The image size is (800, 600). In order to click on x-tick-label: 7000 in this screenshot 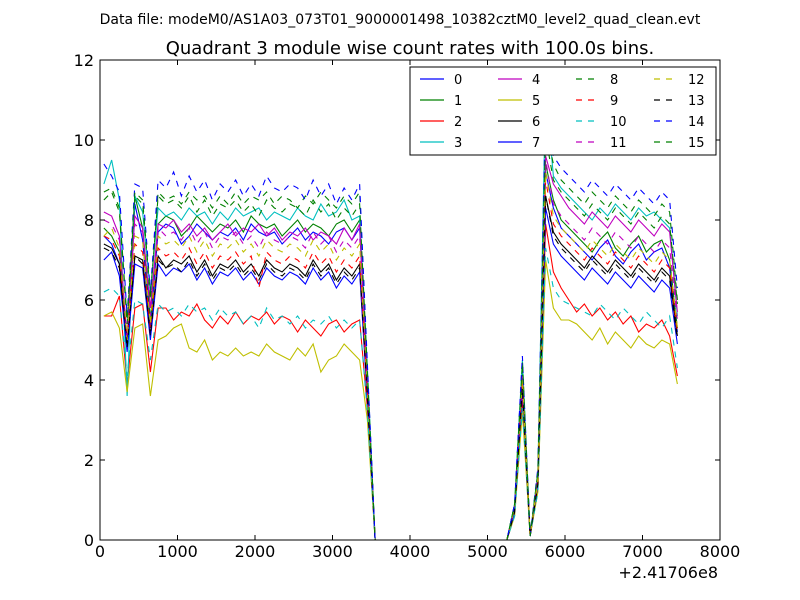, I will do `click(642, 551)`.